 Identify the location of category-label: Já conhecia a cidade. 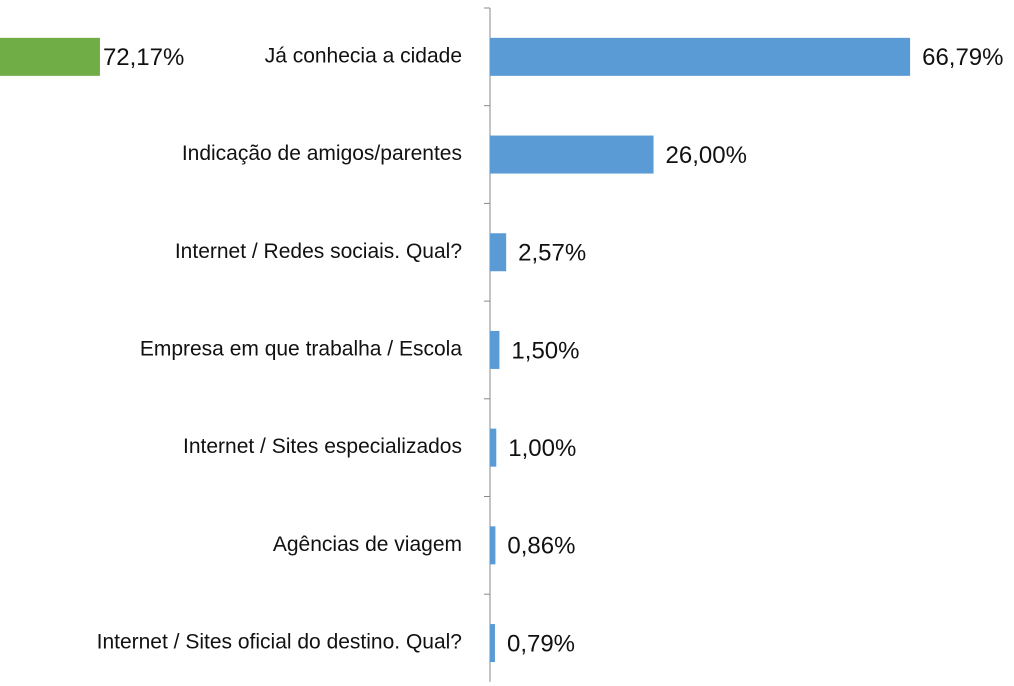
(363, 55).